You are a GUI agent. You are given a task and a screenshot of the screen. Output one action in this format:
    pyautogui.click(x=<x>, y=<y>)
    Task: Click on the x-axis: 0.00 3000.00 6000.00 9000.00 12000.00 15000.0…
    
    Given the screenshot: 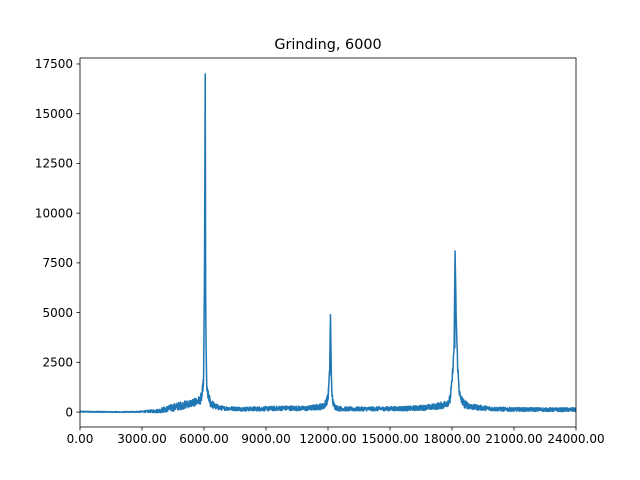 What is the action you would take?
    pyautogui.click(x=336, y=436)
    